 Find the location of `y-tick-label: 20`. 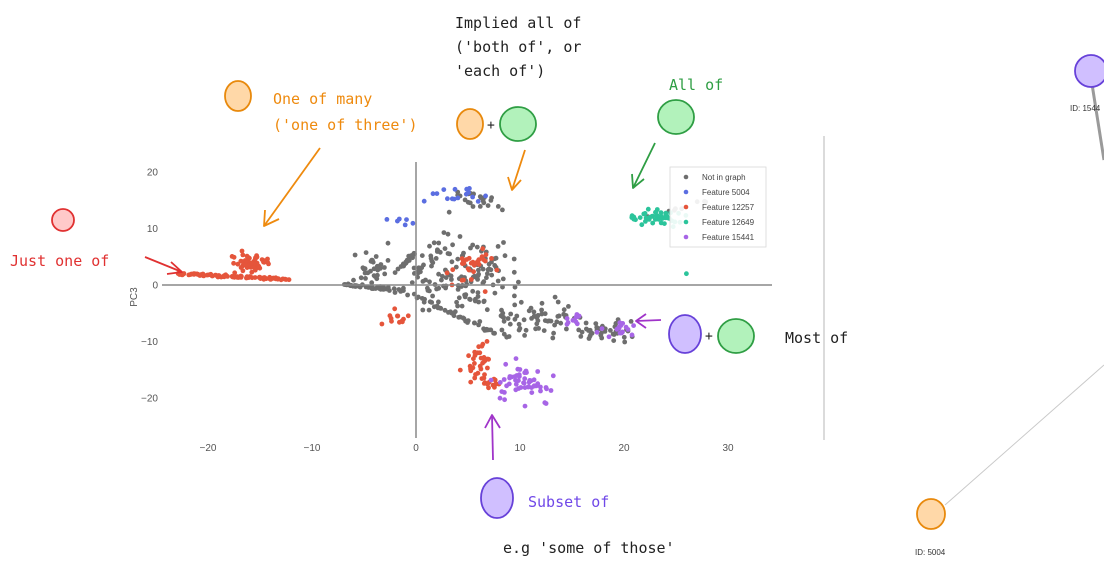

y-tick-label: 20 is located at coordinates (153, 173).